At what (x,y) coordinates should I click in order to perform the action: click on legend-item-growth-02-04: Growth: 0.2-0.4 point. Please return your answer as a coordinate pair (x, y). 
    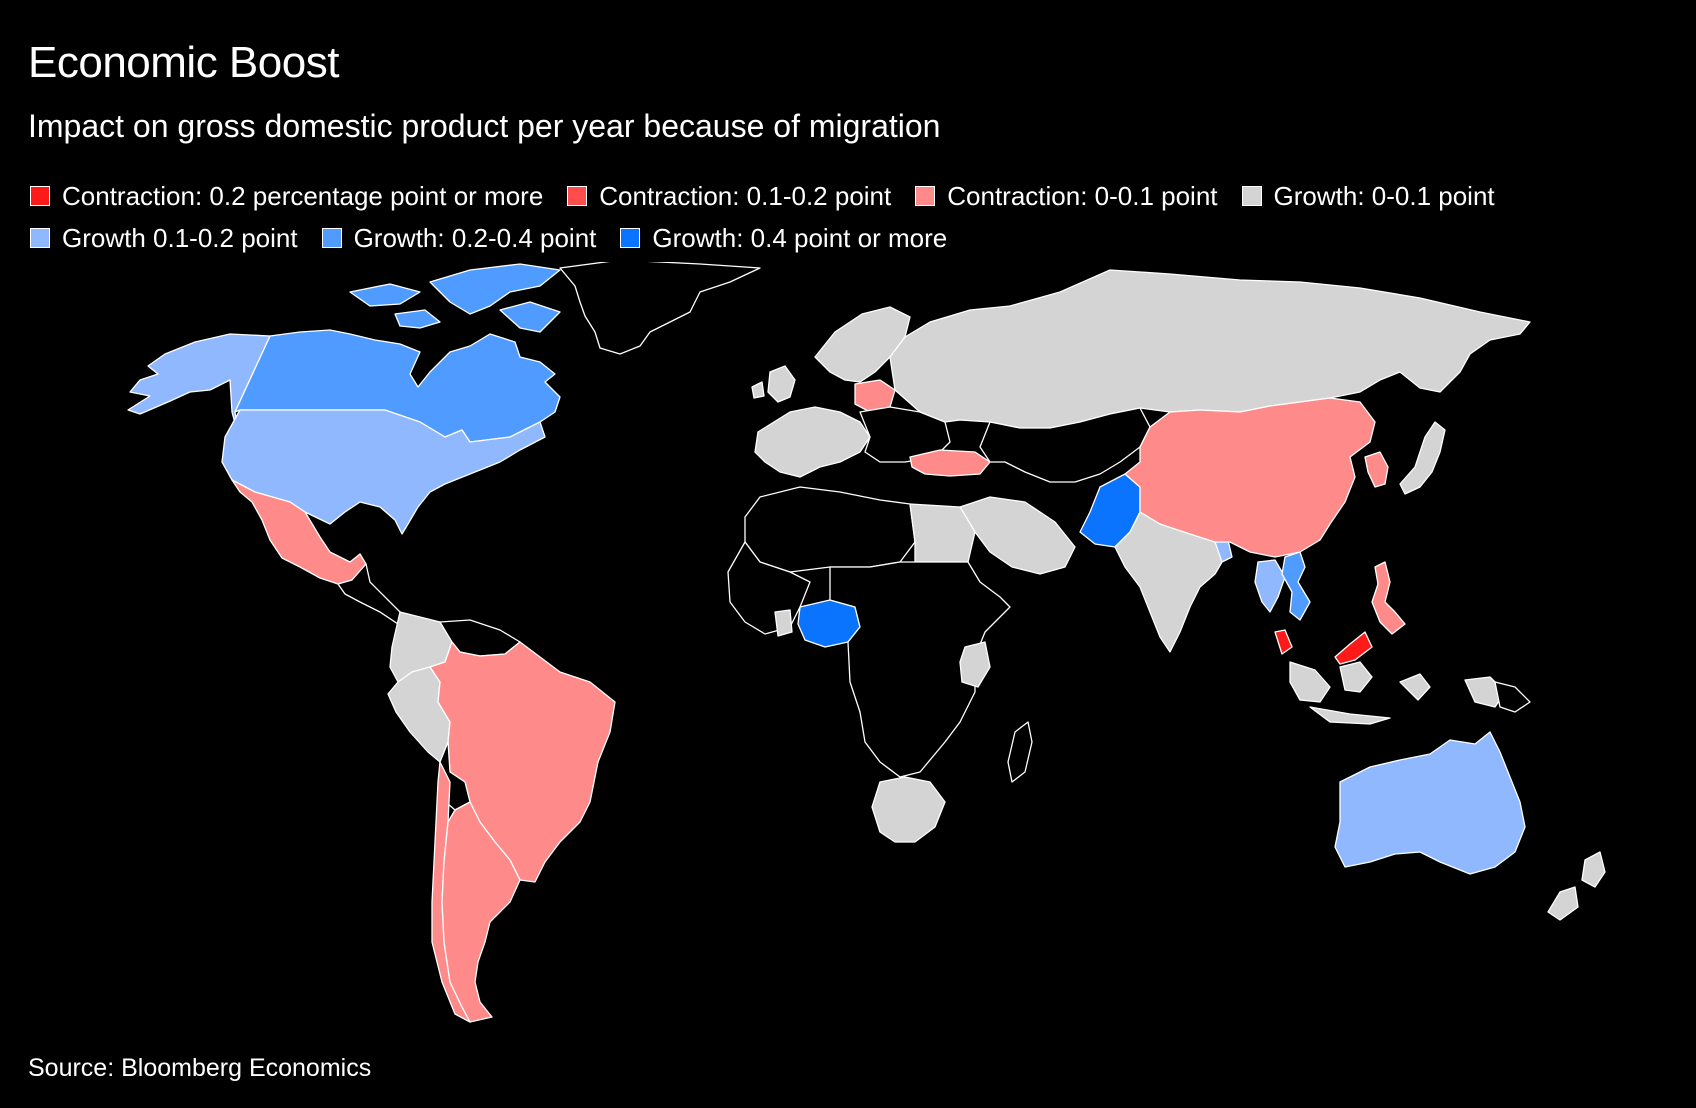
    Looking at the image, I should click on (459, 238).